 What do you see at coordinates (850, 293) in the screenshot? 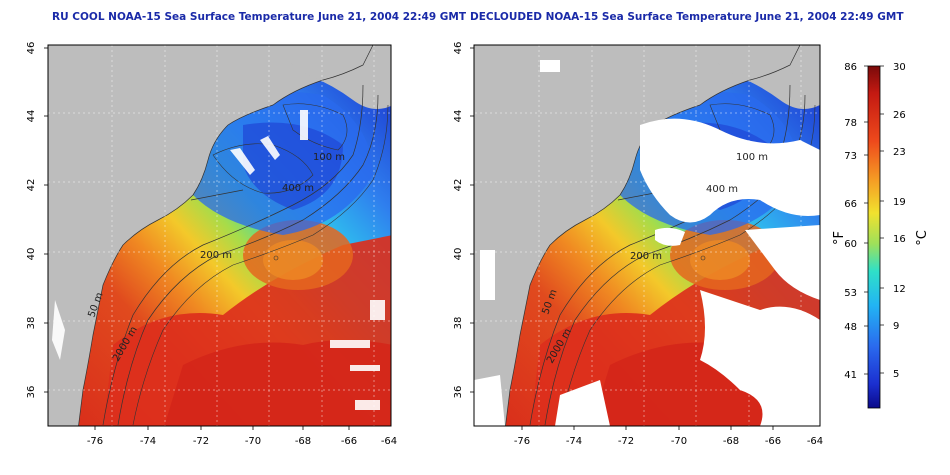
I see `f-tick: 53` at bounding box center [850, 293].